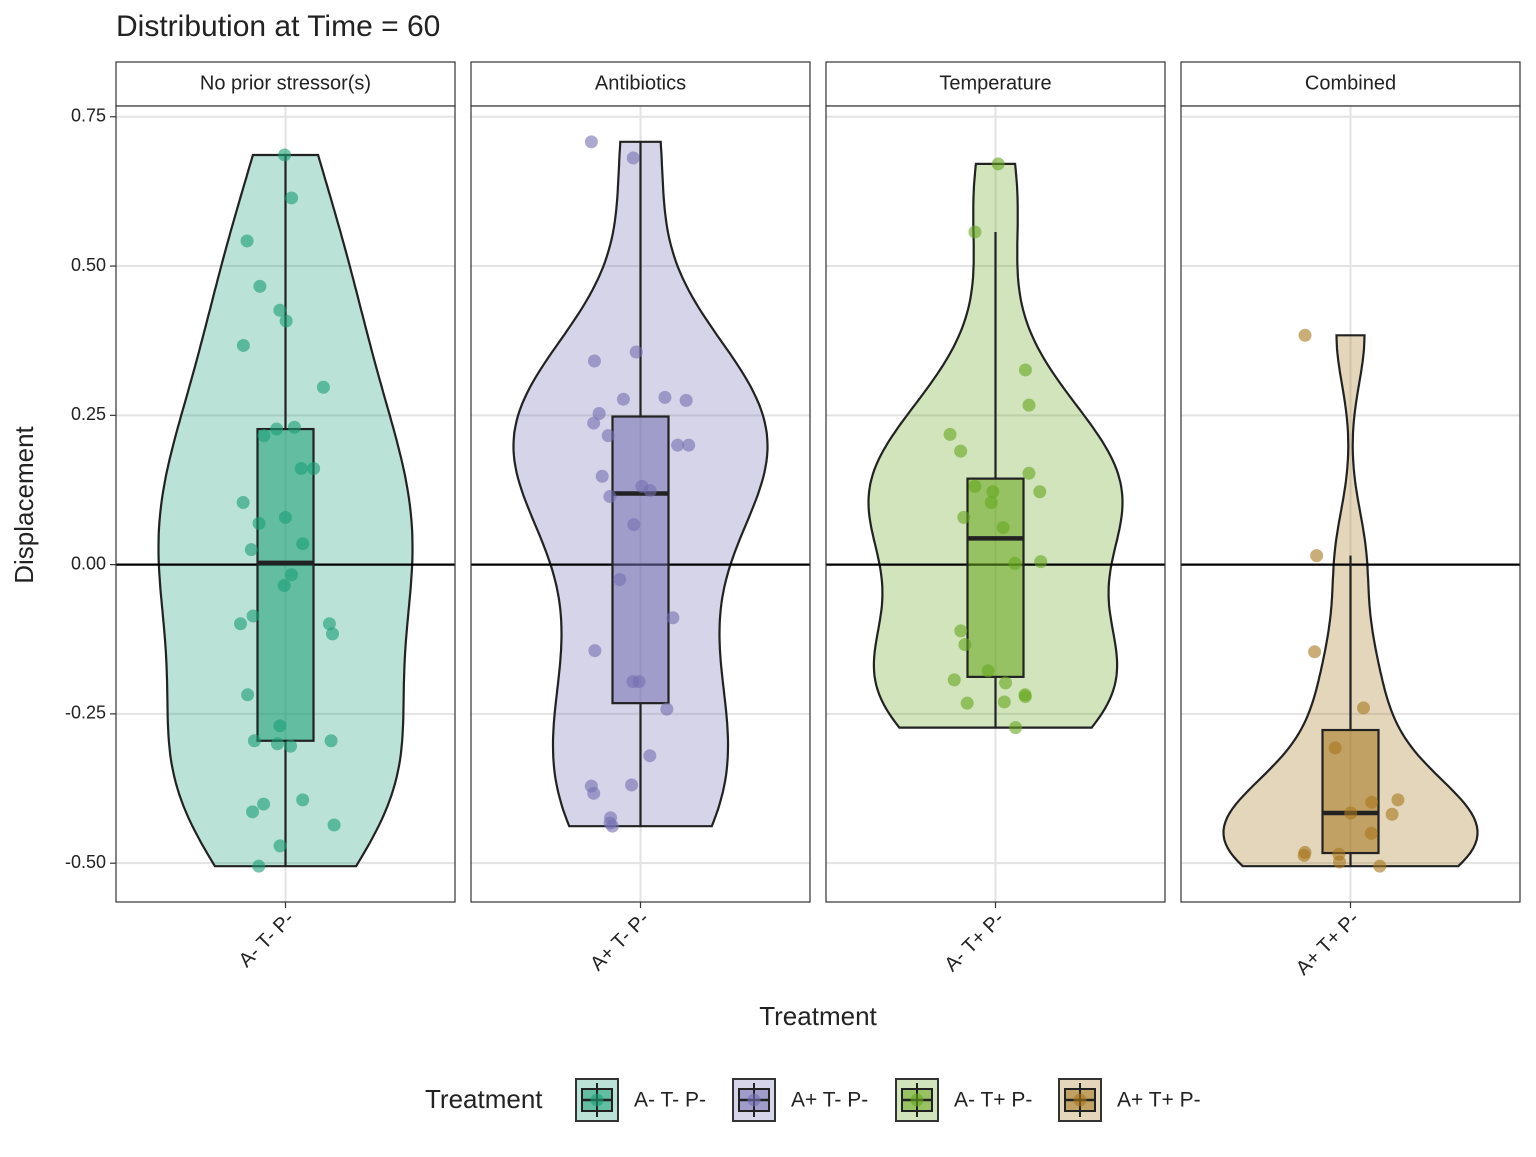  What do you see at coordinates (995, 577) in the screenshot?
I see `box` at bounding box center [995, 577].